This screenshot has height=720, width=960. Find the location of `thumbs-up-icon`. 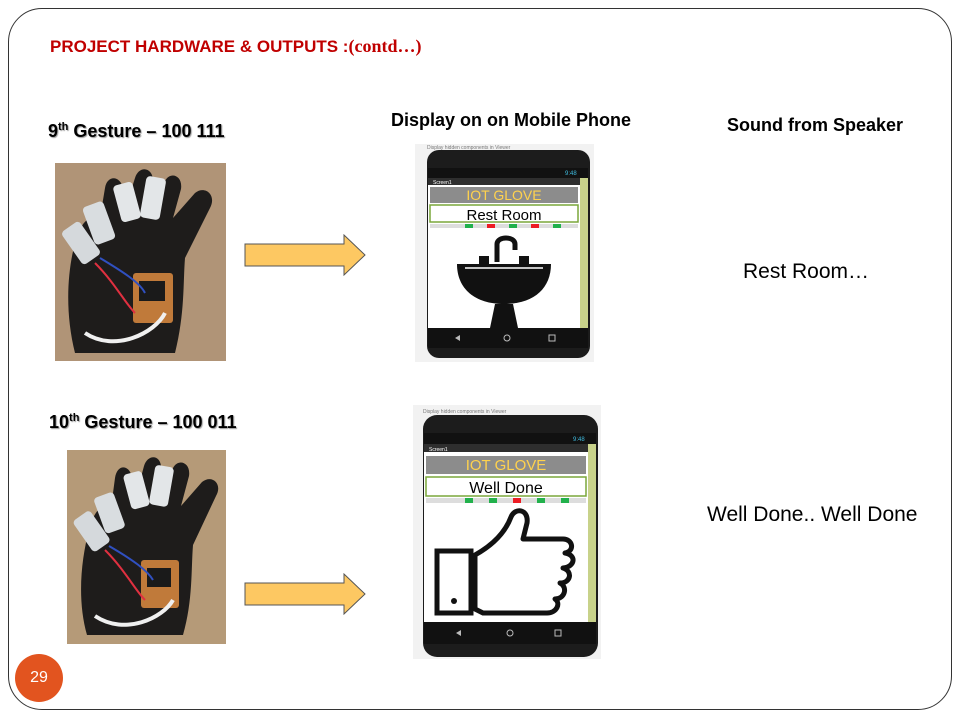

thumbs-up-icon is located at coordinates (505, 562).